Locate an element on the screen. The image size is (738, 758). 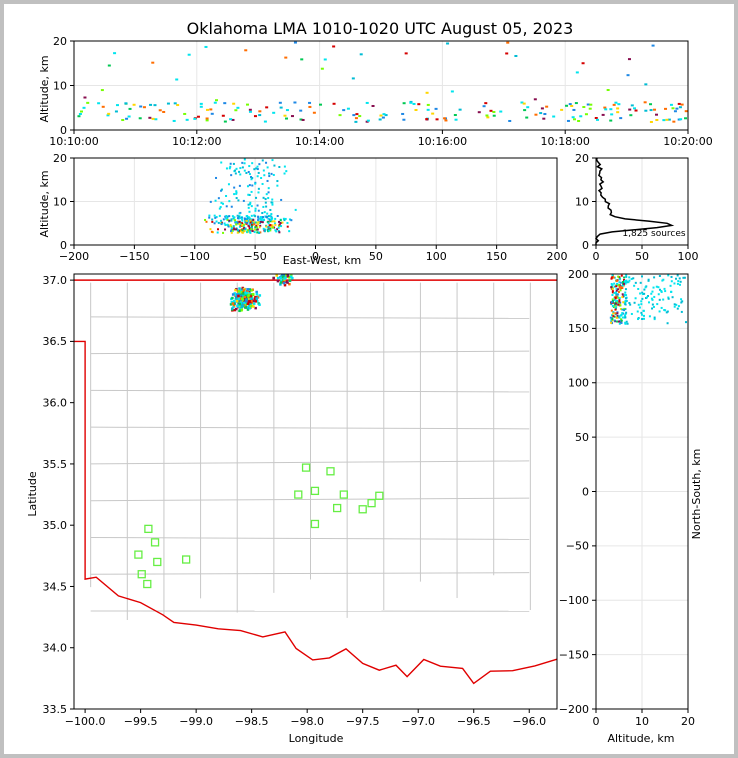
altitude-histogram-panel: 0 50 100 0 10 20 is located at coordinates (637, 207).